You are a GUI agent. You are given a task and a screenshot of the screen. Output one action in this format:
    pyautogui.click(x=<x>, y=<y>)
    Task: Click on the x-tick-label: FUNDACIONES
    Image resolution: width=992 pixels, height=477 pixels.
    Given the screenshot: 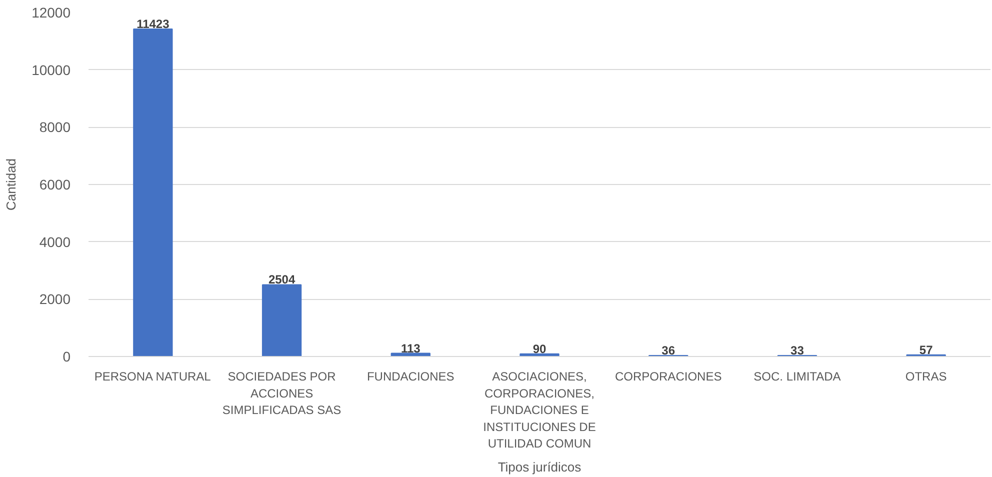 What is the action you would take?
    pyautogui.click(x=410, y=377)
    